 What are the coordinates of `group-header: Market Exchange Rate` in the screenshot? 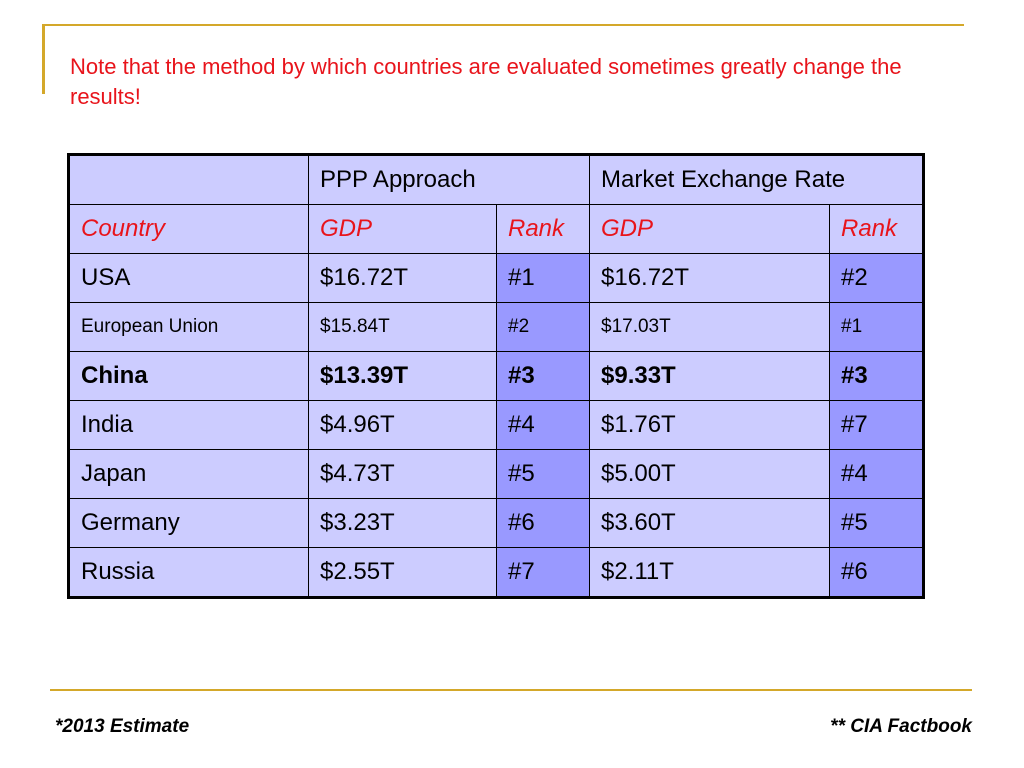 It's located at (756, 179).